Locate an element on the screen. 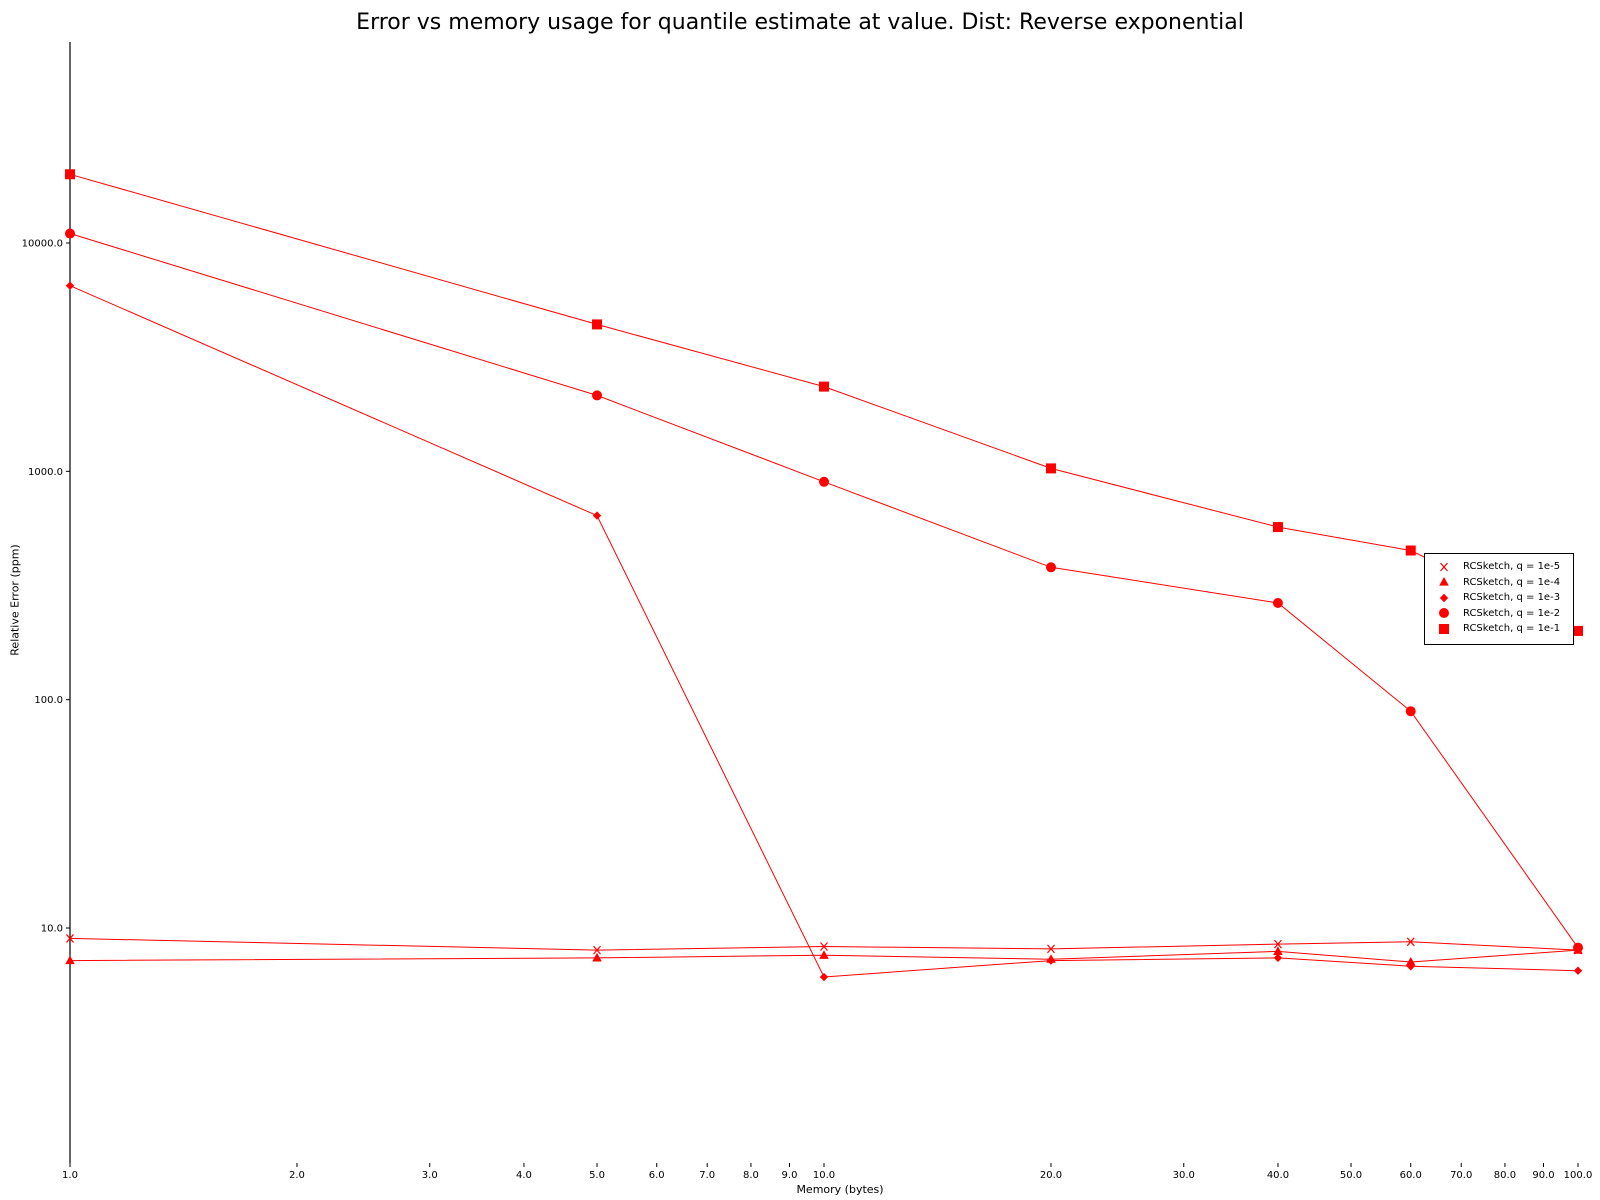 Image resolution: width=1600 pixels, height=1200 pixels. x-tick-label: 4.0 is located at coordinates (524, 1175).